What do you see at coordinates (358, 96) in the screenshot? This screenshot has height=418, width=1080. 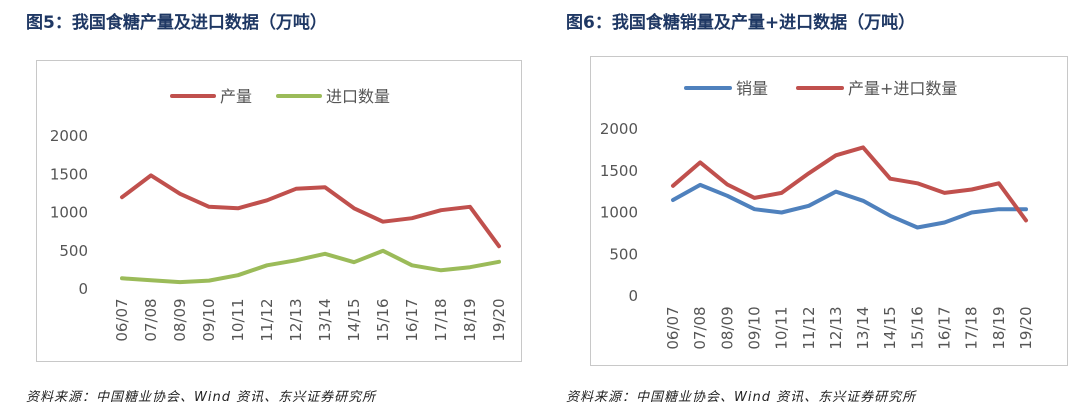 I see `legend-label-1: 进口数量` at bounding box center [358, 96].